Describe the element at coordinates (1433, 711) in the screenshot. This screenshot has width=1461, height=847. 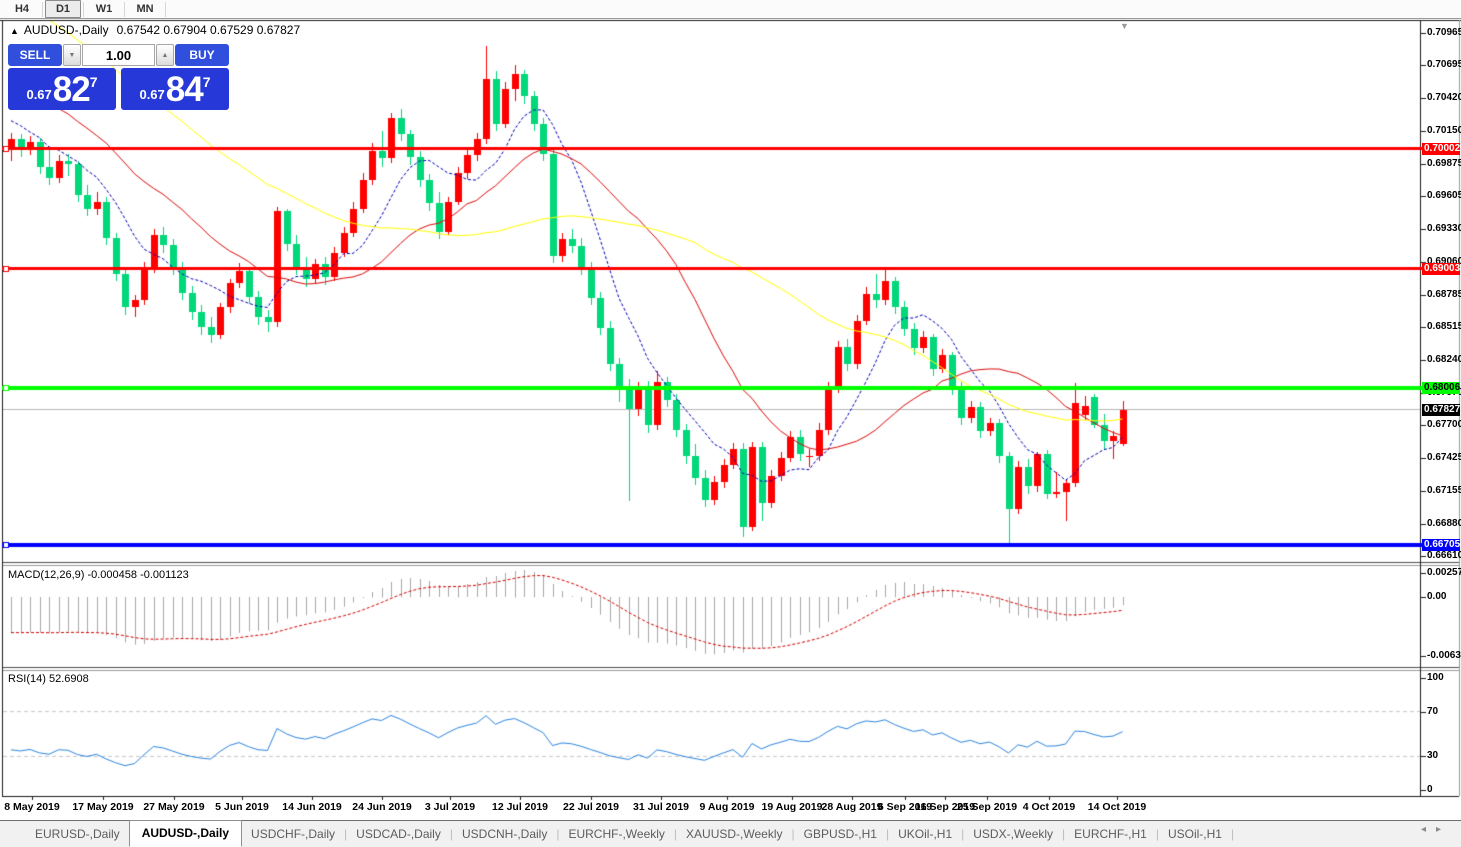
I see `rsi-tick-label: 70` at that location.